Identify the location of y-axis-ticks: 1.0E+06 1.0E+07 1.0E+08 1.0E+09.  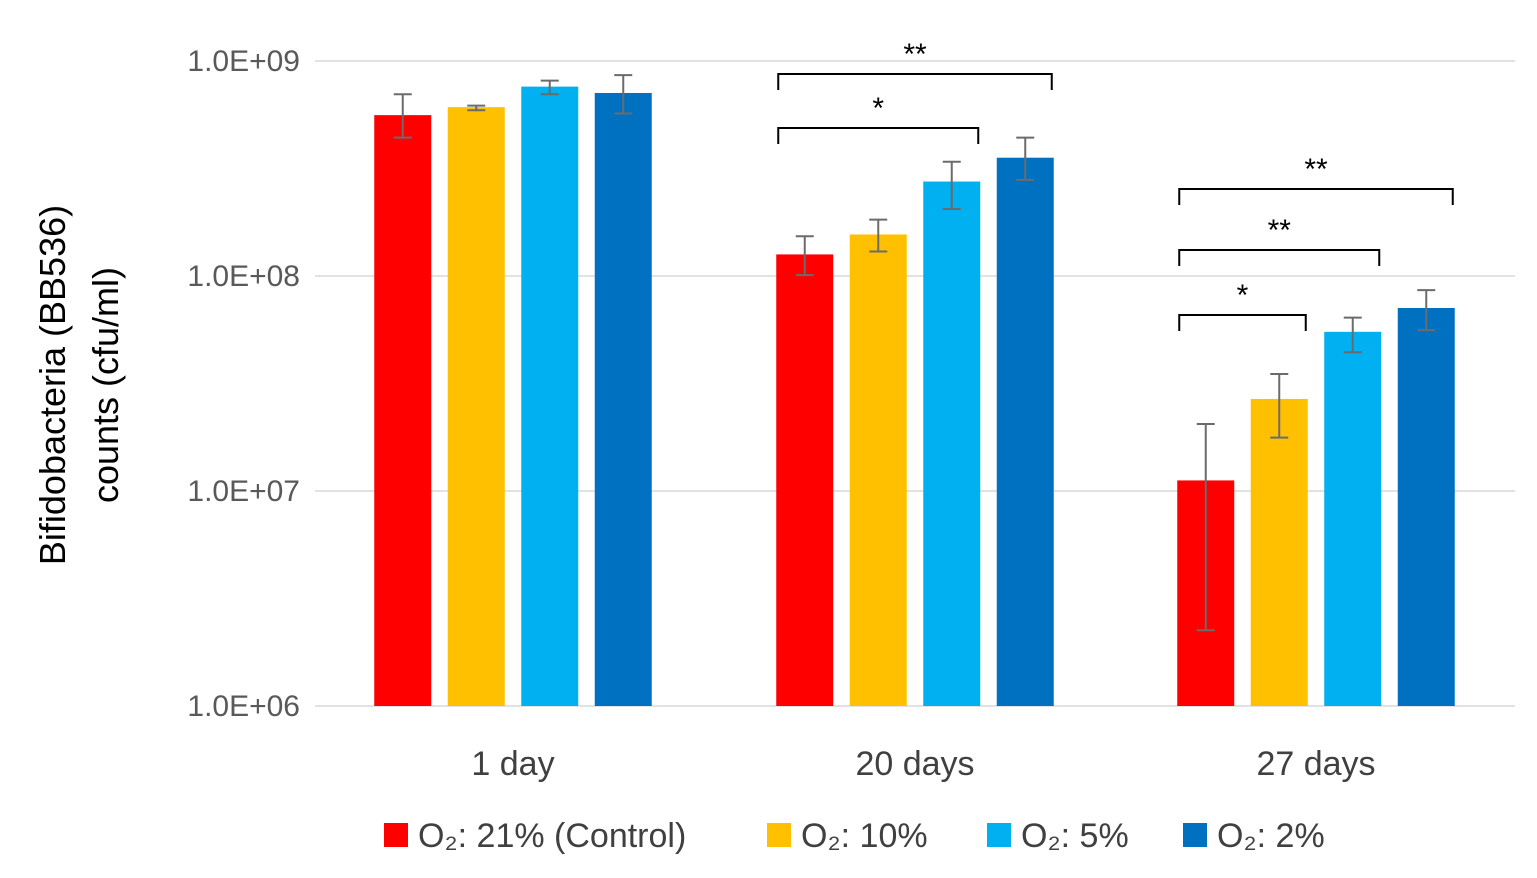
(243, 384).